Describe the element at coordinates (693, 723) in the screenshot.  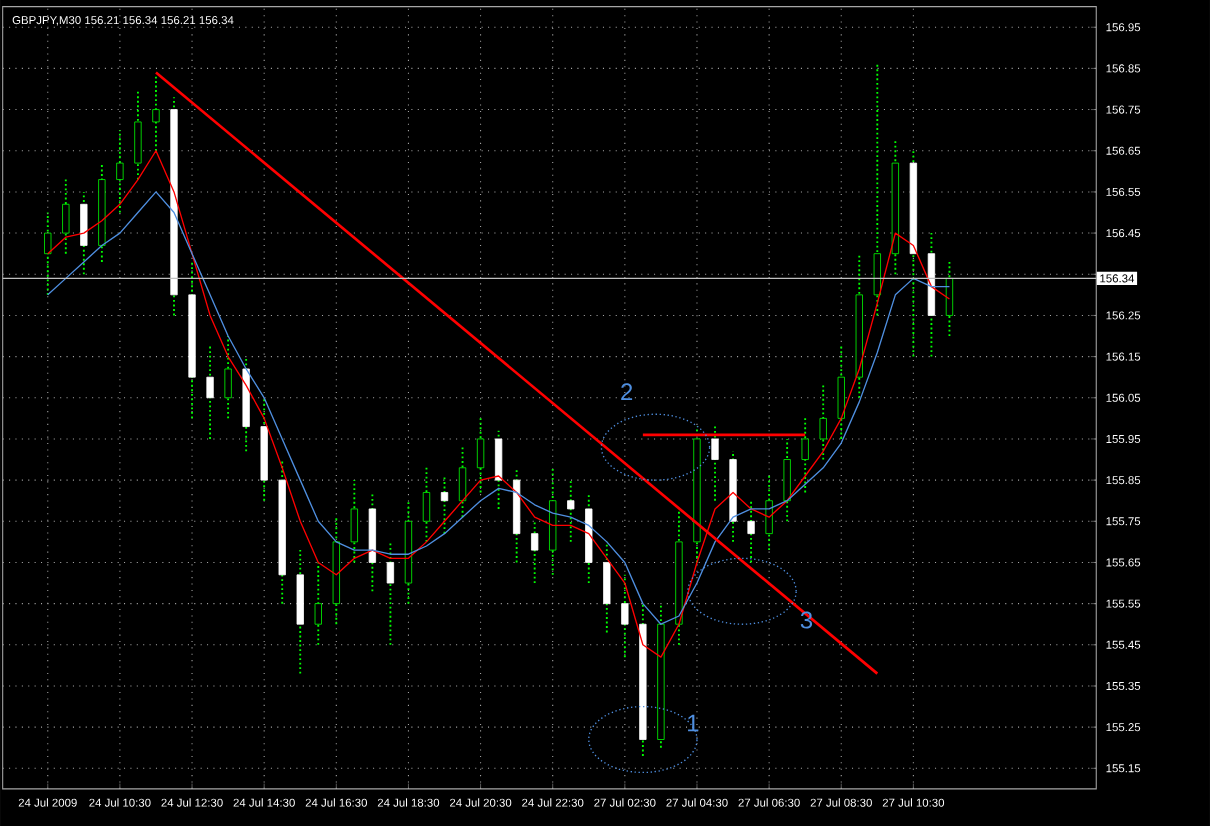
I see `annotation: 1` at that location.